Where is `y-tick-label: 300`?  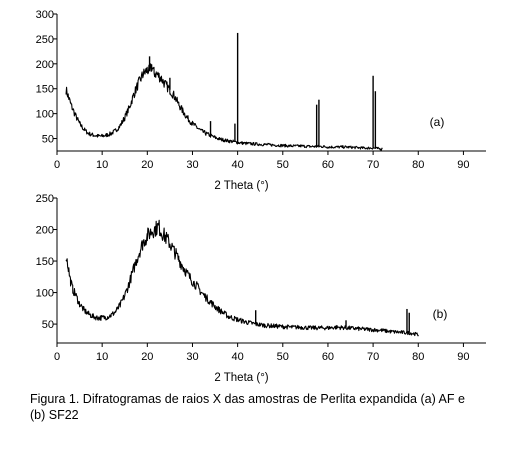 y-tick-label: 300 is located at coordinates (45, 15).